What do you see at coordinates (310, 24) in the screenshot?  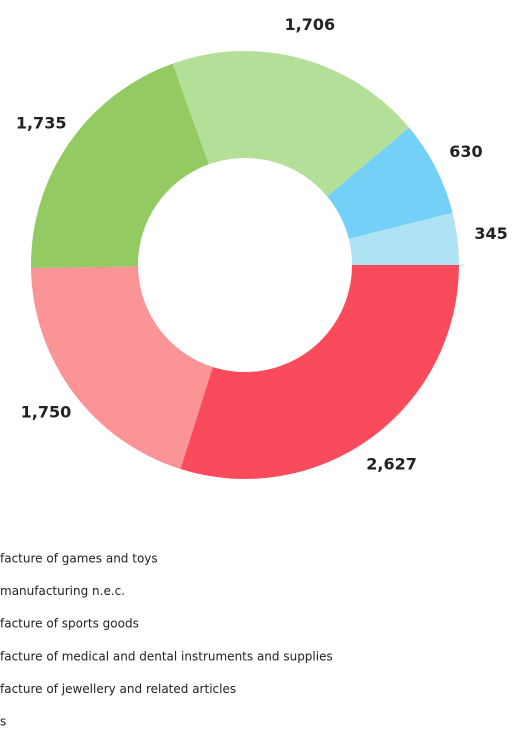 I see `value-label: 1,706` at bounding box center [310, 24].